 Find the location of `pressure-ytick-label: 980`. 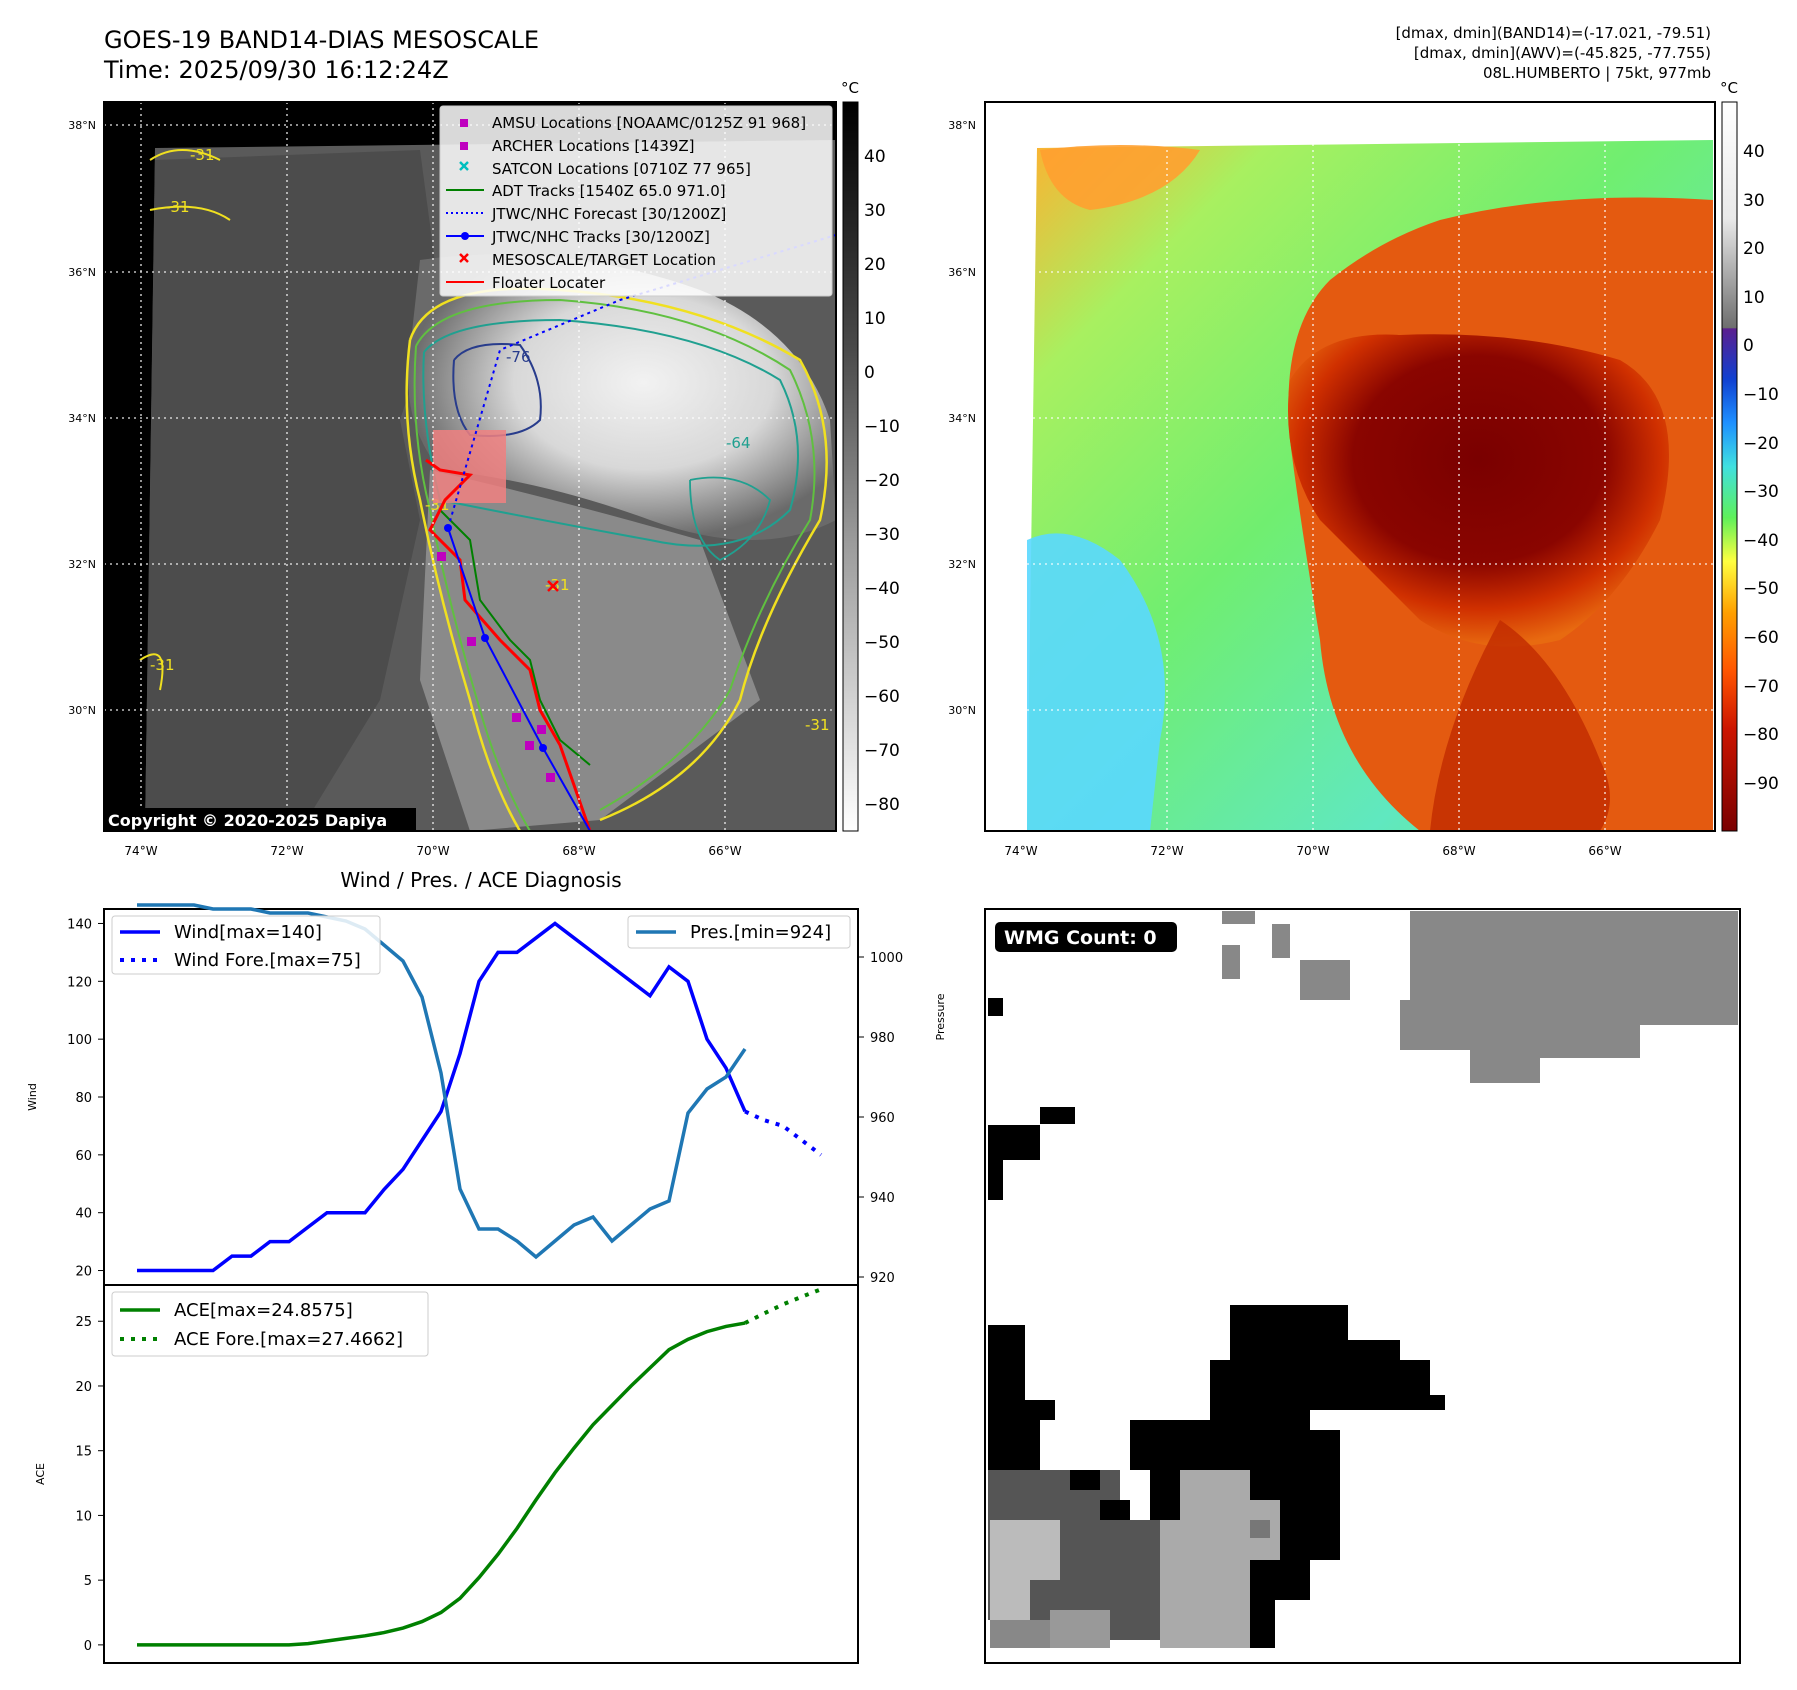

pressure-ytick-label: 980 is located at coordinates (882, 1038).